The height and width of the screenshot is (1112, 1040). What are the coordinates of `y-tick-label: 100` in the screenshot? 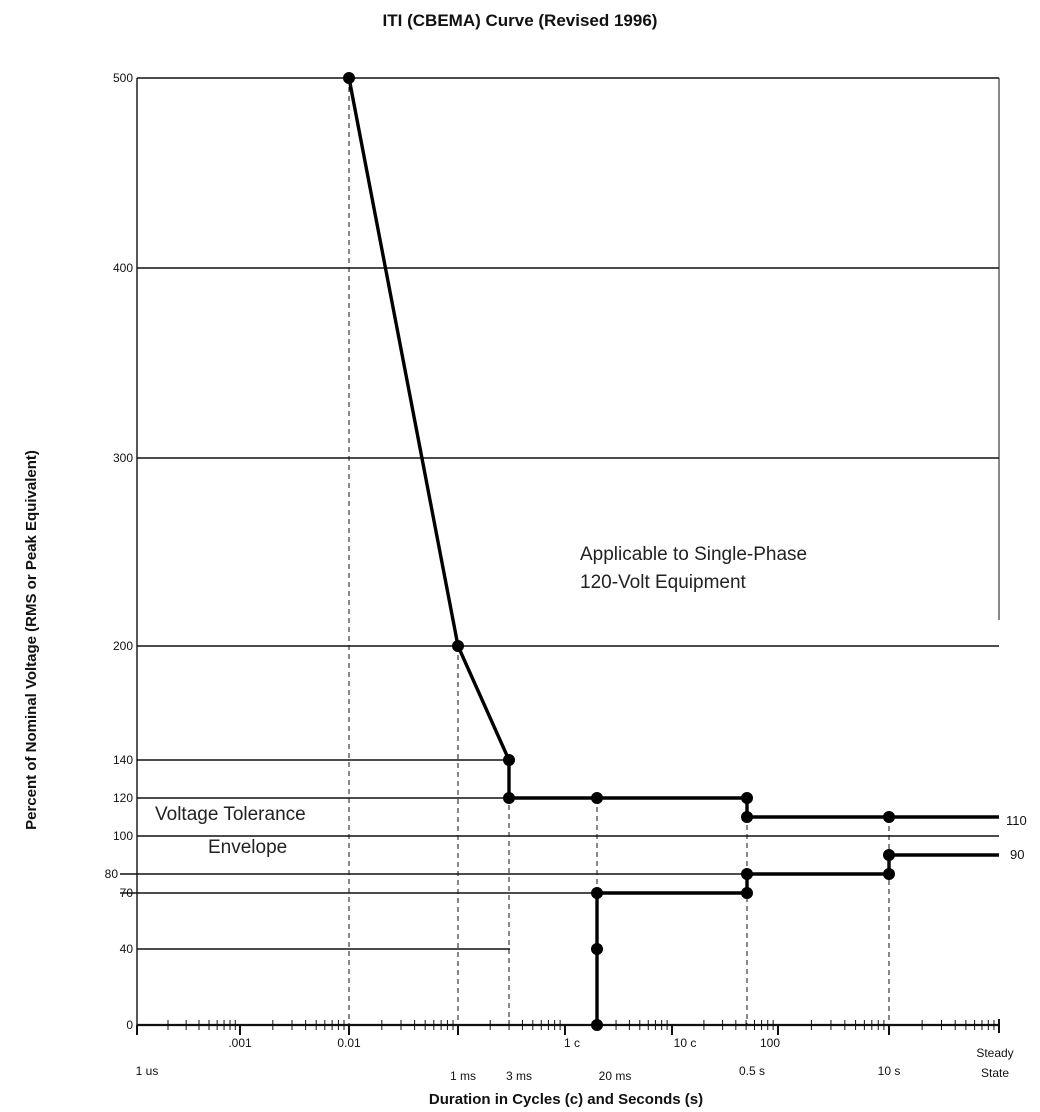 It's located at (123, 836).